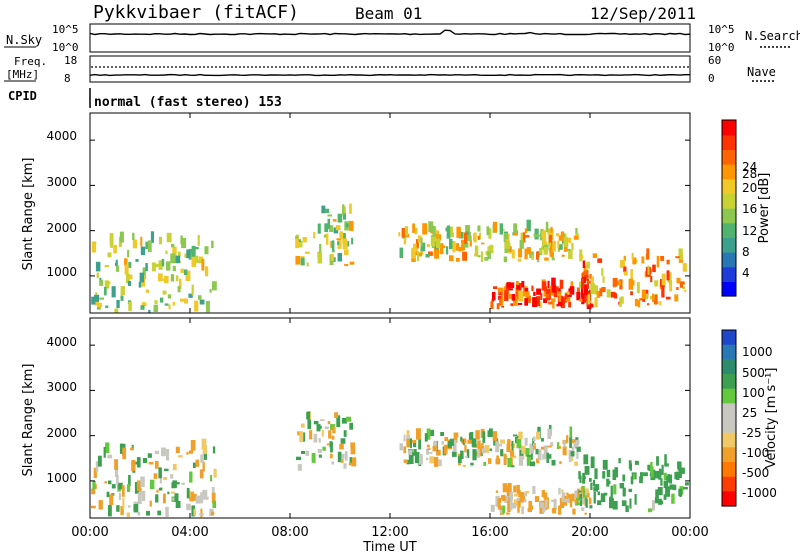 The image size is (800, 554). Describe the element at coordinates (65, 29) in the screenshot. I see `nsky-tick-top: 10^5` at that location.